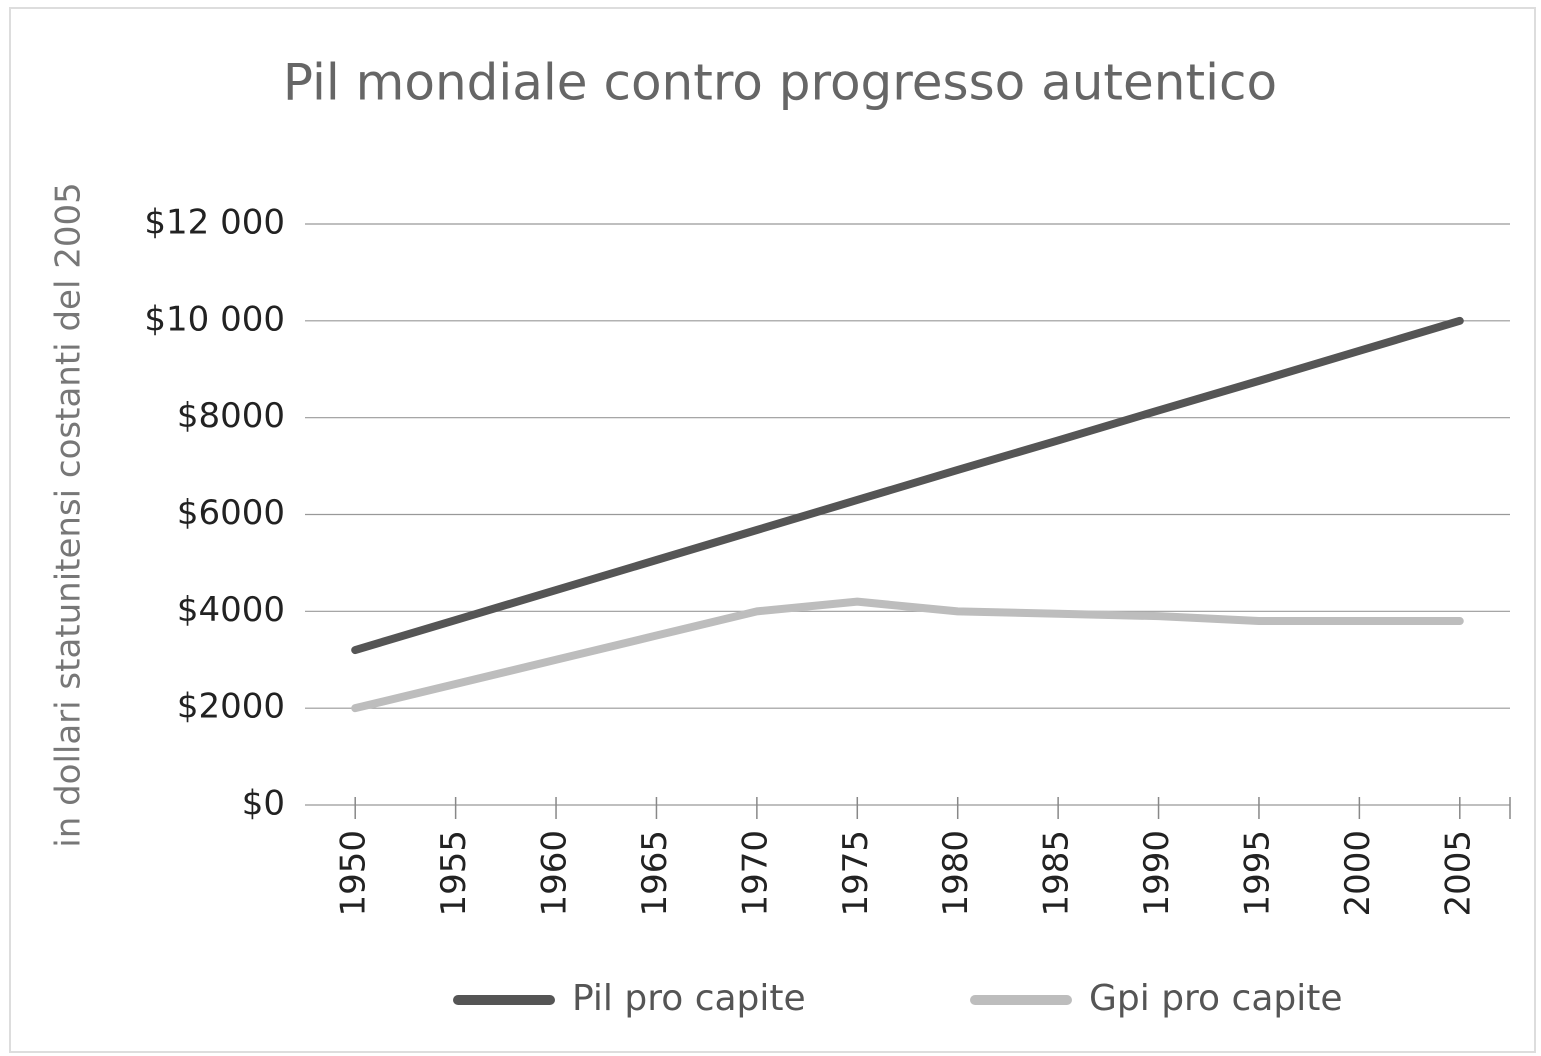  Describe the element at coordinates (231, 416) in the screenshot. I see `y-tick-label: $8000` at that location.